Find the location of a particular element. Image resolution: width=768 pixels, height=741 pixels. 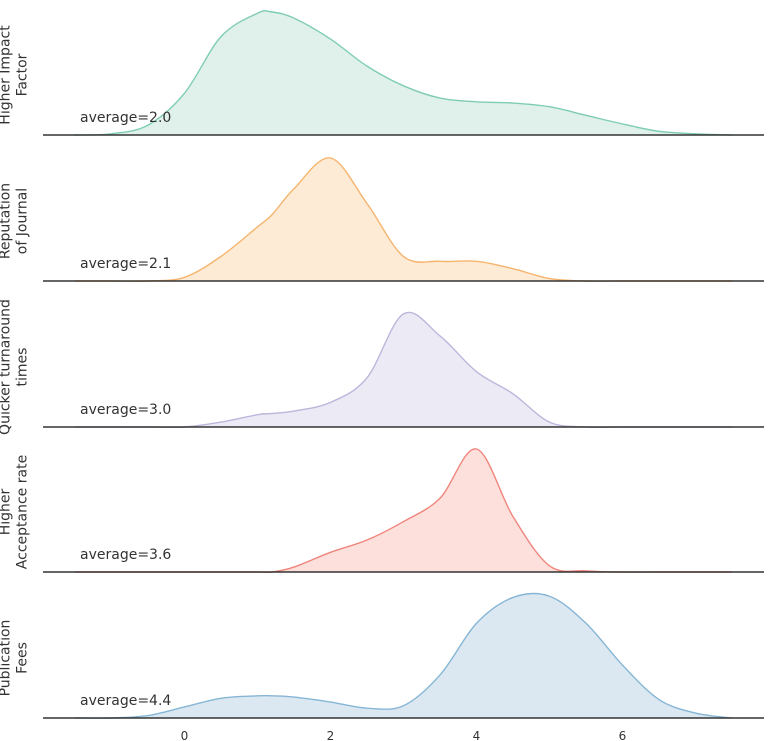

row-label: Higher ImpactFactor is located at coordinates (15, 75).